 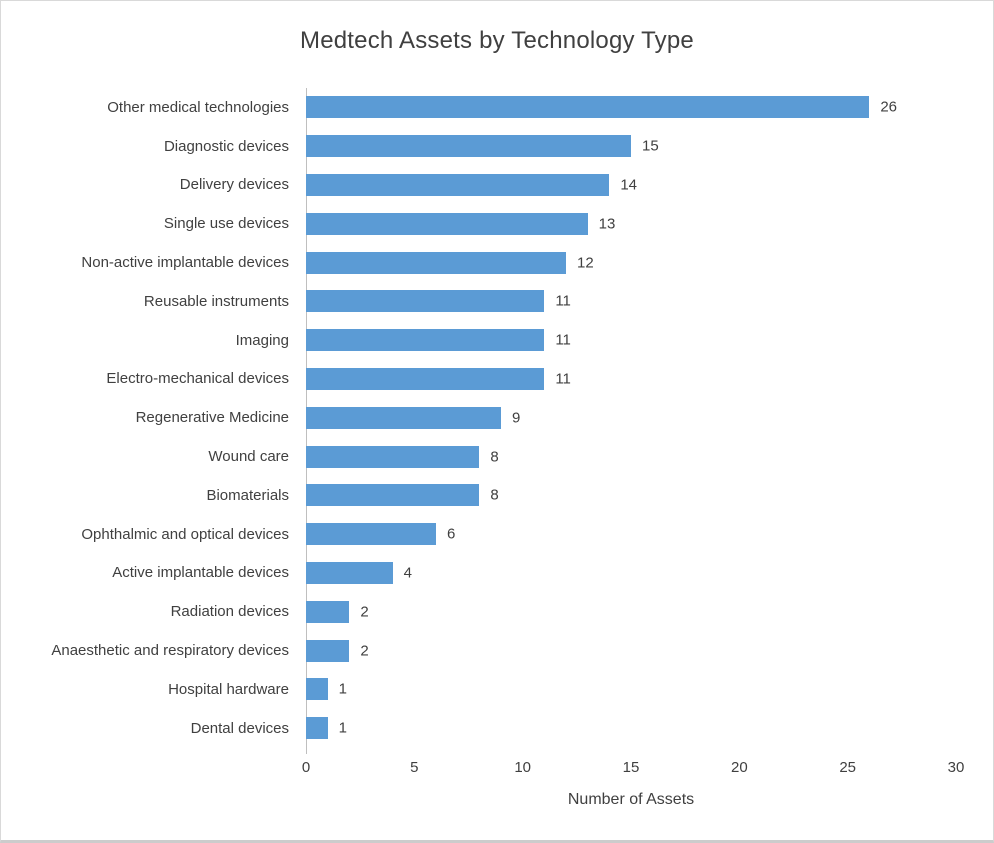 I want to click on category-label: Single use devices, so click(x=226, y=224).